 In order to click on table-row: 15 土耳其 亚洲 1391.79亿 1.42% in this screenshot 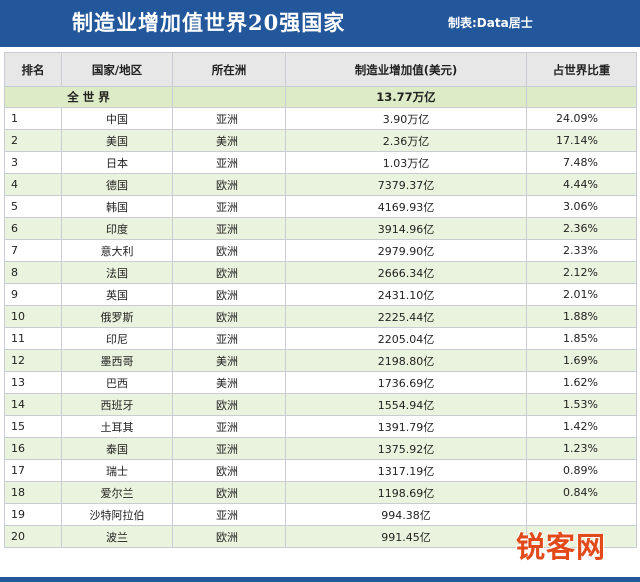, I will do `click(320, 426)`.